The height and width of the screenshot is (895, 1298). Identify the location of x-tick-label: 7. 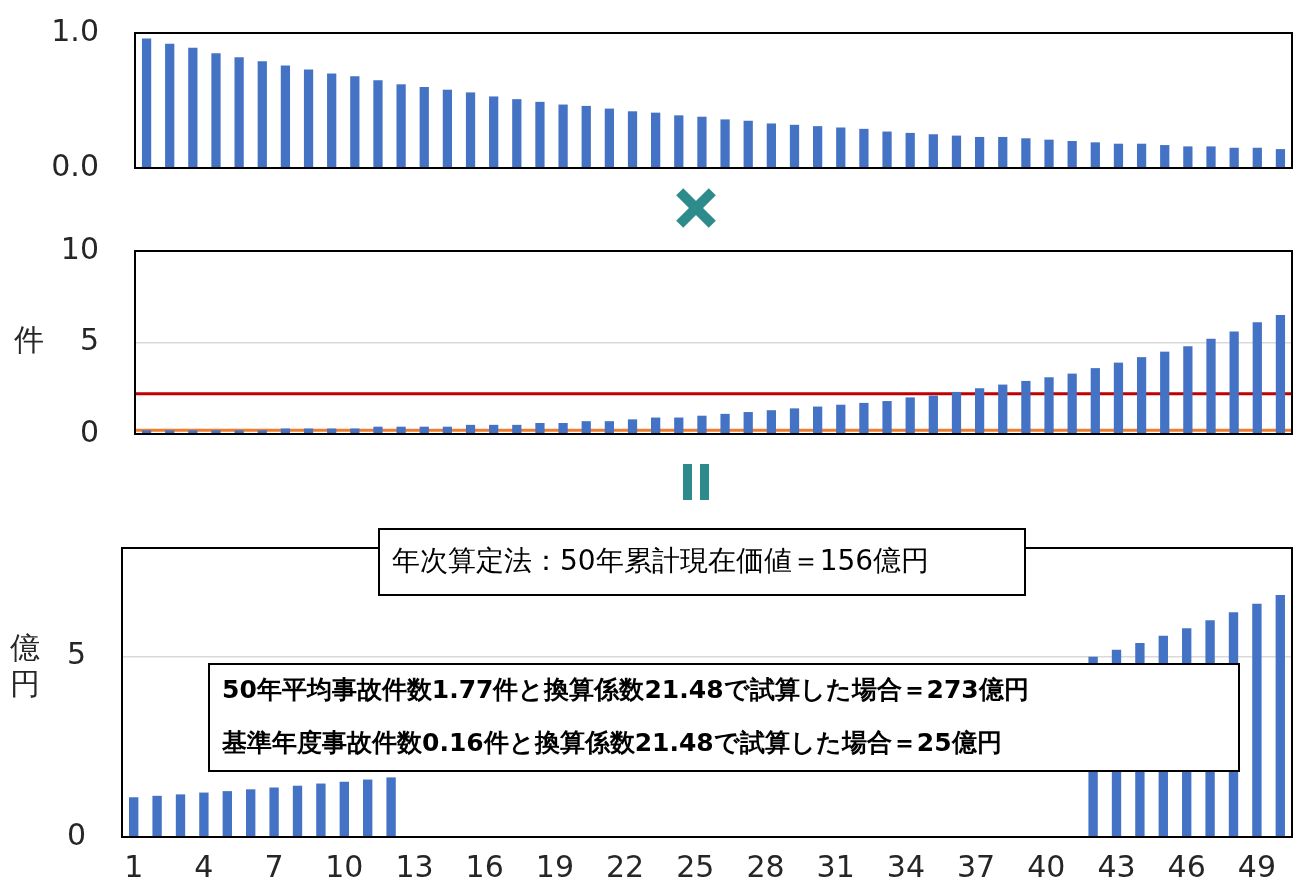
(274, 866).